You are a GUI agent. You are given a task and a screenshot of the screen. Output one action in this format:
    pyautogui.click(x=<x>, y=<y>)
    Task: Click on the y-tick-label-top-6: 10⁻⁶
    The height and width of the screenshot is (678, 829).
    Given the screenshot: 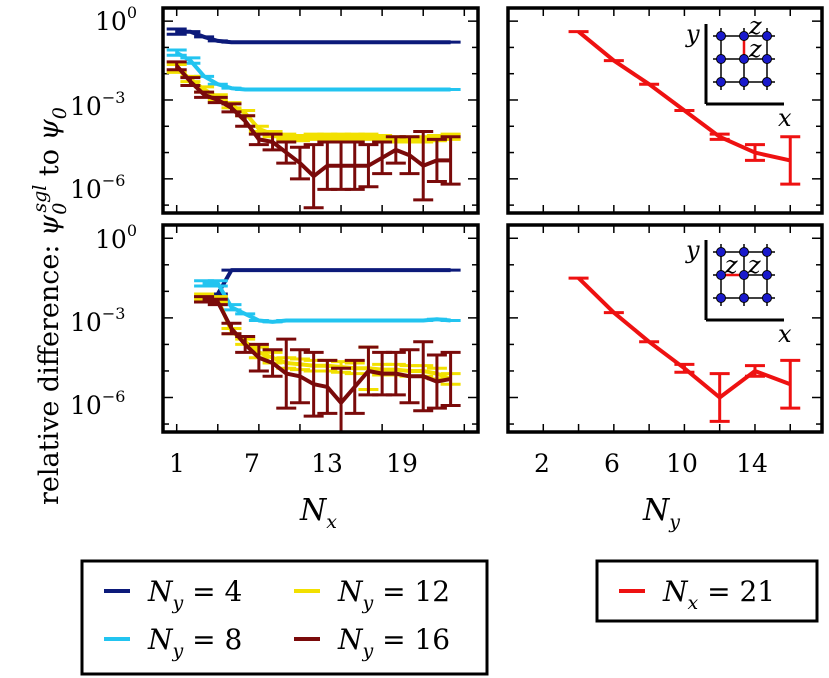 What is the action you would take?
    pyautogui.click(x=97, y=187)
    